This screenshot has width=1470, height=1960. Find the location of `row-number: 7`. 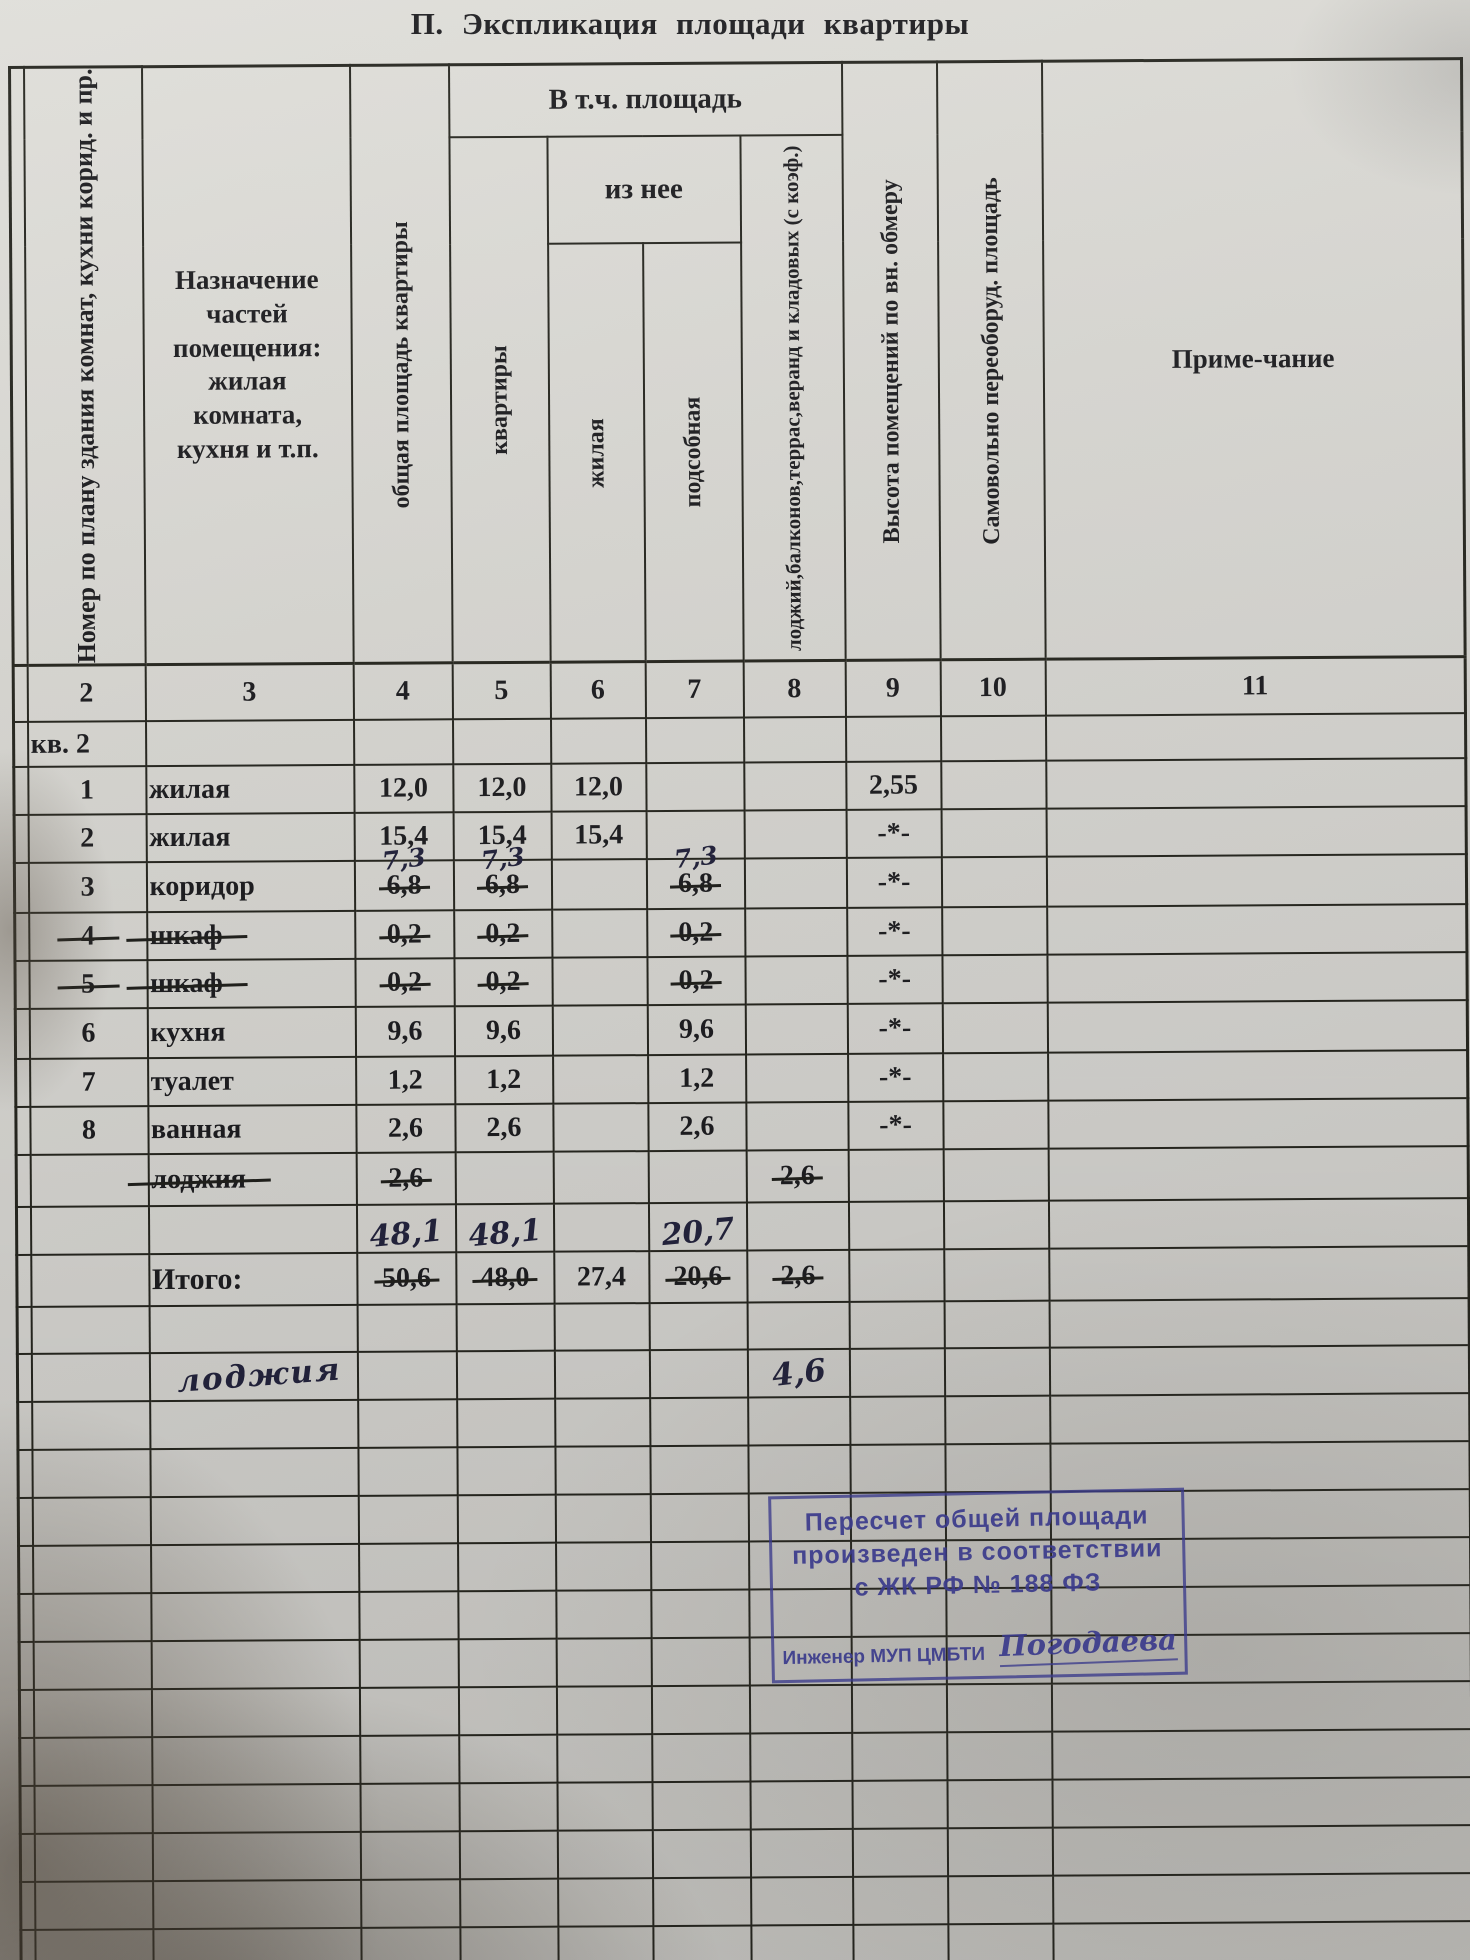

row-number: 7 is located at coordinates (88, 1083).